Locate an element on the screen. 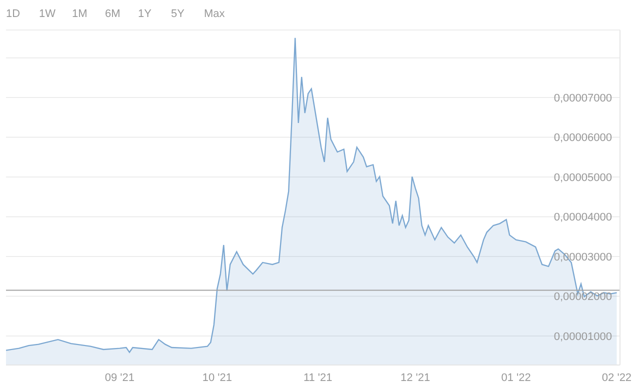 Image resolution: width=640 pixels, height=383 pixels. y-tick-label: 0,00005000 is located at coordinates (583, 178).